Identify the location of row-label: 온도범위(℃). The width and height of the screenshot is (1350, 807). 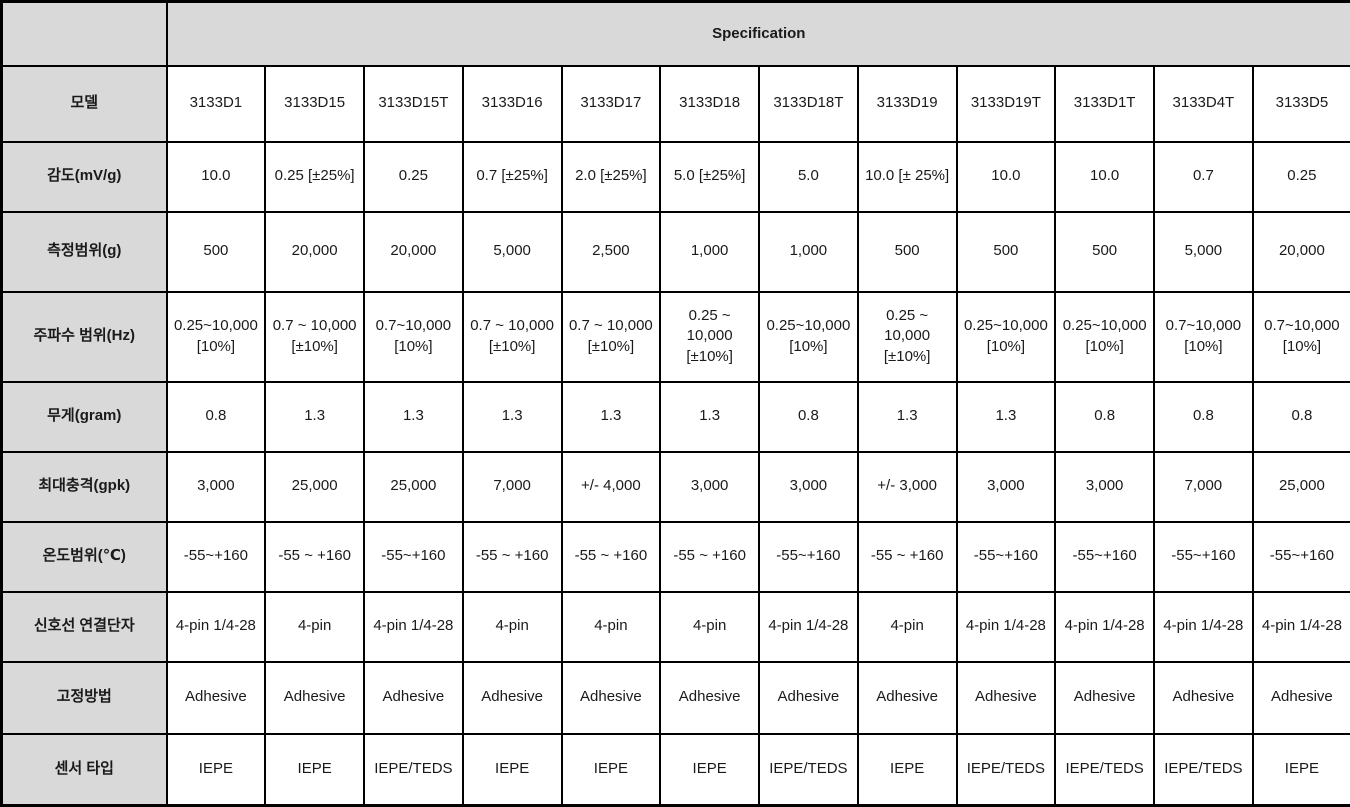
(84, 556).